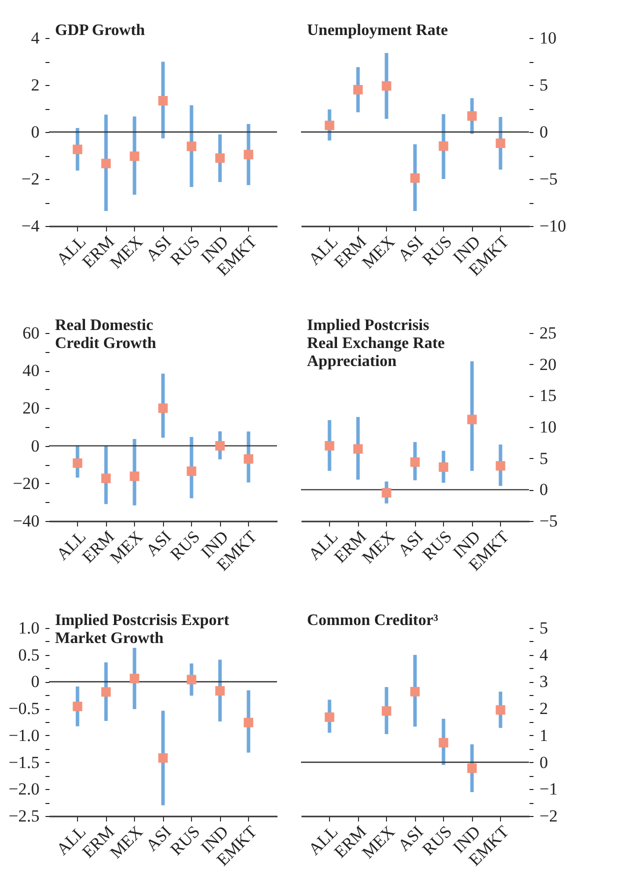 This screenshot has height=882, width=620. Describe the element at coordinates (31, 333) in the screenshot. I see `y-tick-label: 60` at that location.